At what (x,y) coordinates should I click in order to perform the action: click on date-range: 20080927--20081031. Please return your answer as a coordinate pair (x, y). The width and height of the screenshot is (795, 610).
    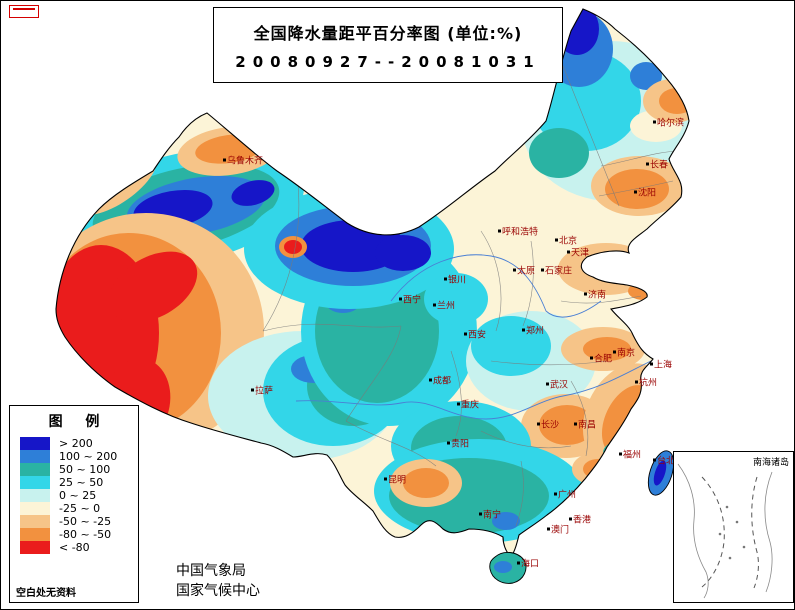
    Looking at the image, I should click on (388, 62).